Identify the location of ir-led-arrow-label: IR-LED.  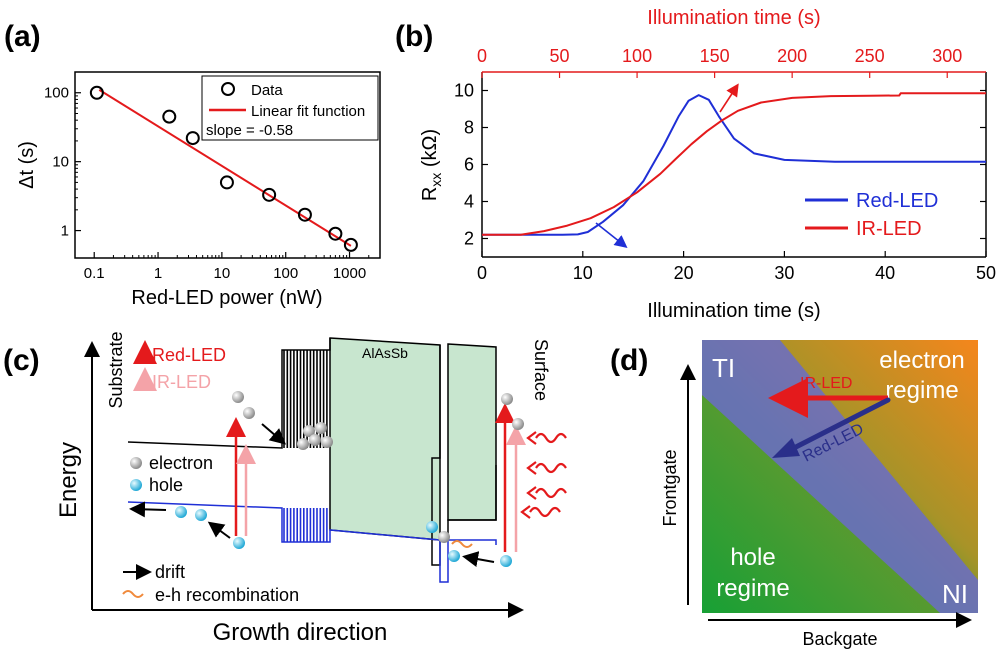
(826, 383).